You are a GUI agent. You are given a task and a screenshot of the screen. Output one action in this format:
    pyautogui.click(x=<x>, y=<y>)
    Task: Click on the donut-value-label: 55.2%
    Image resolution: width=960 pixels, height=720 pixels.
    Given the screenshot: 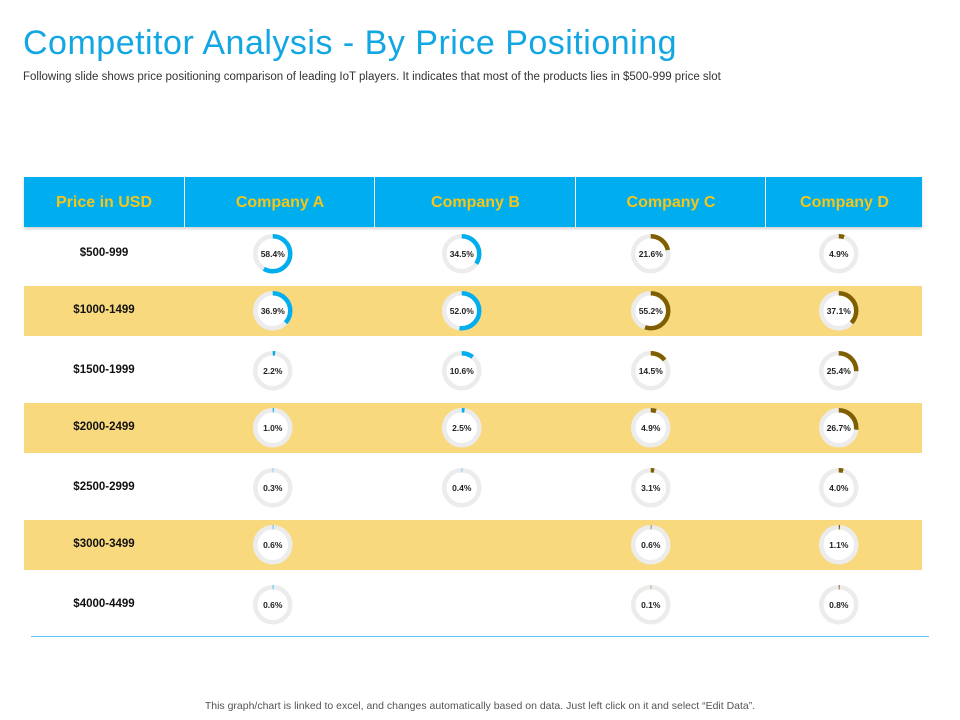 What is the action you would take?
    pyautogui.click(x=651, y=311)
    